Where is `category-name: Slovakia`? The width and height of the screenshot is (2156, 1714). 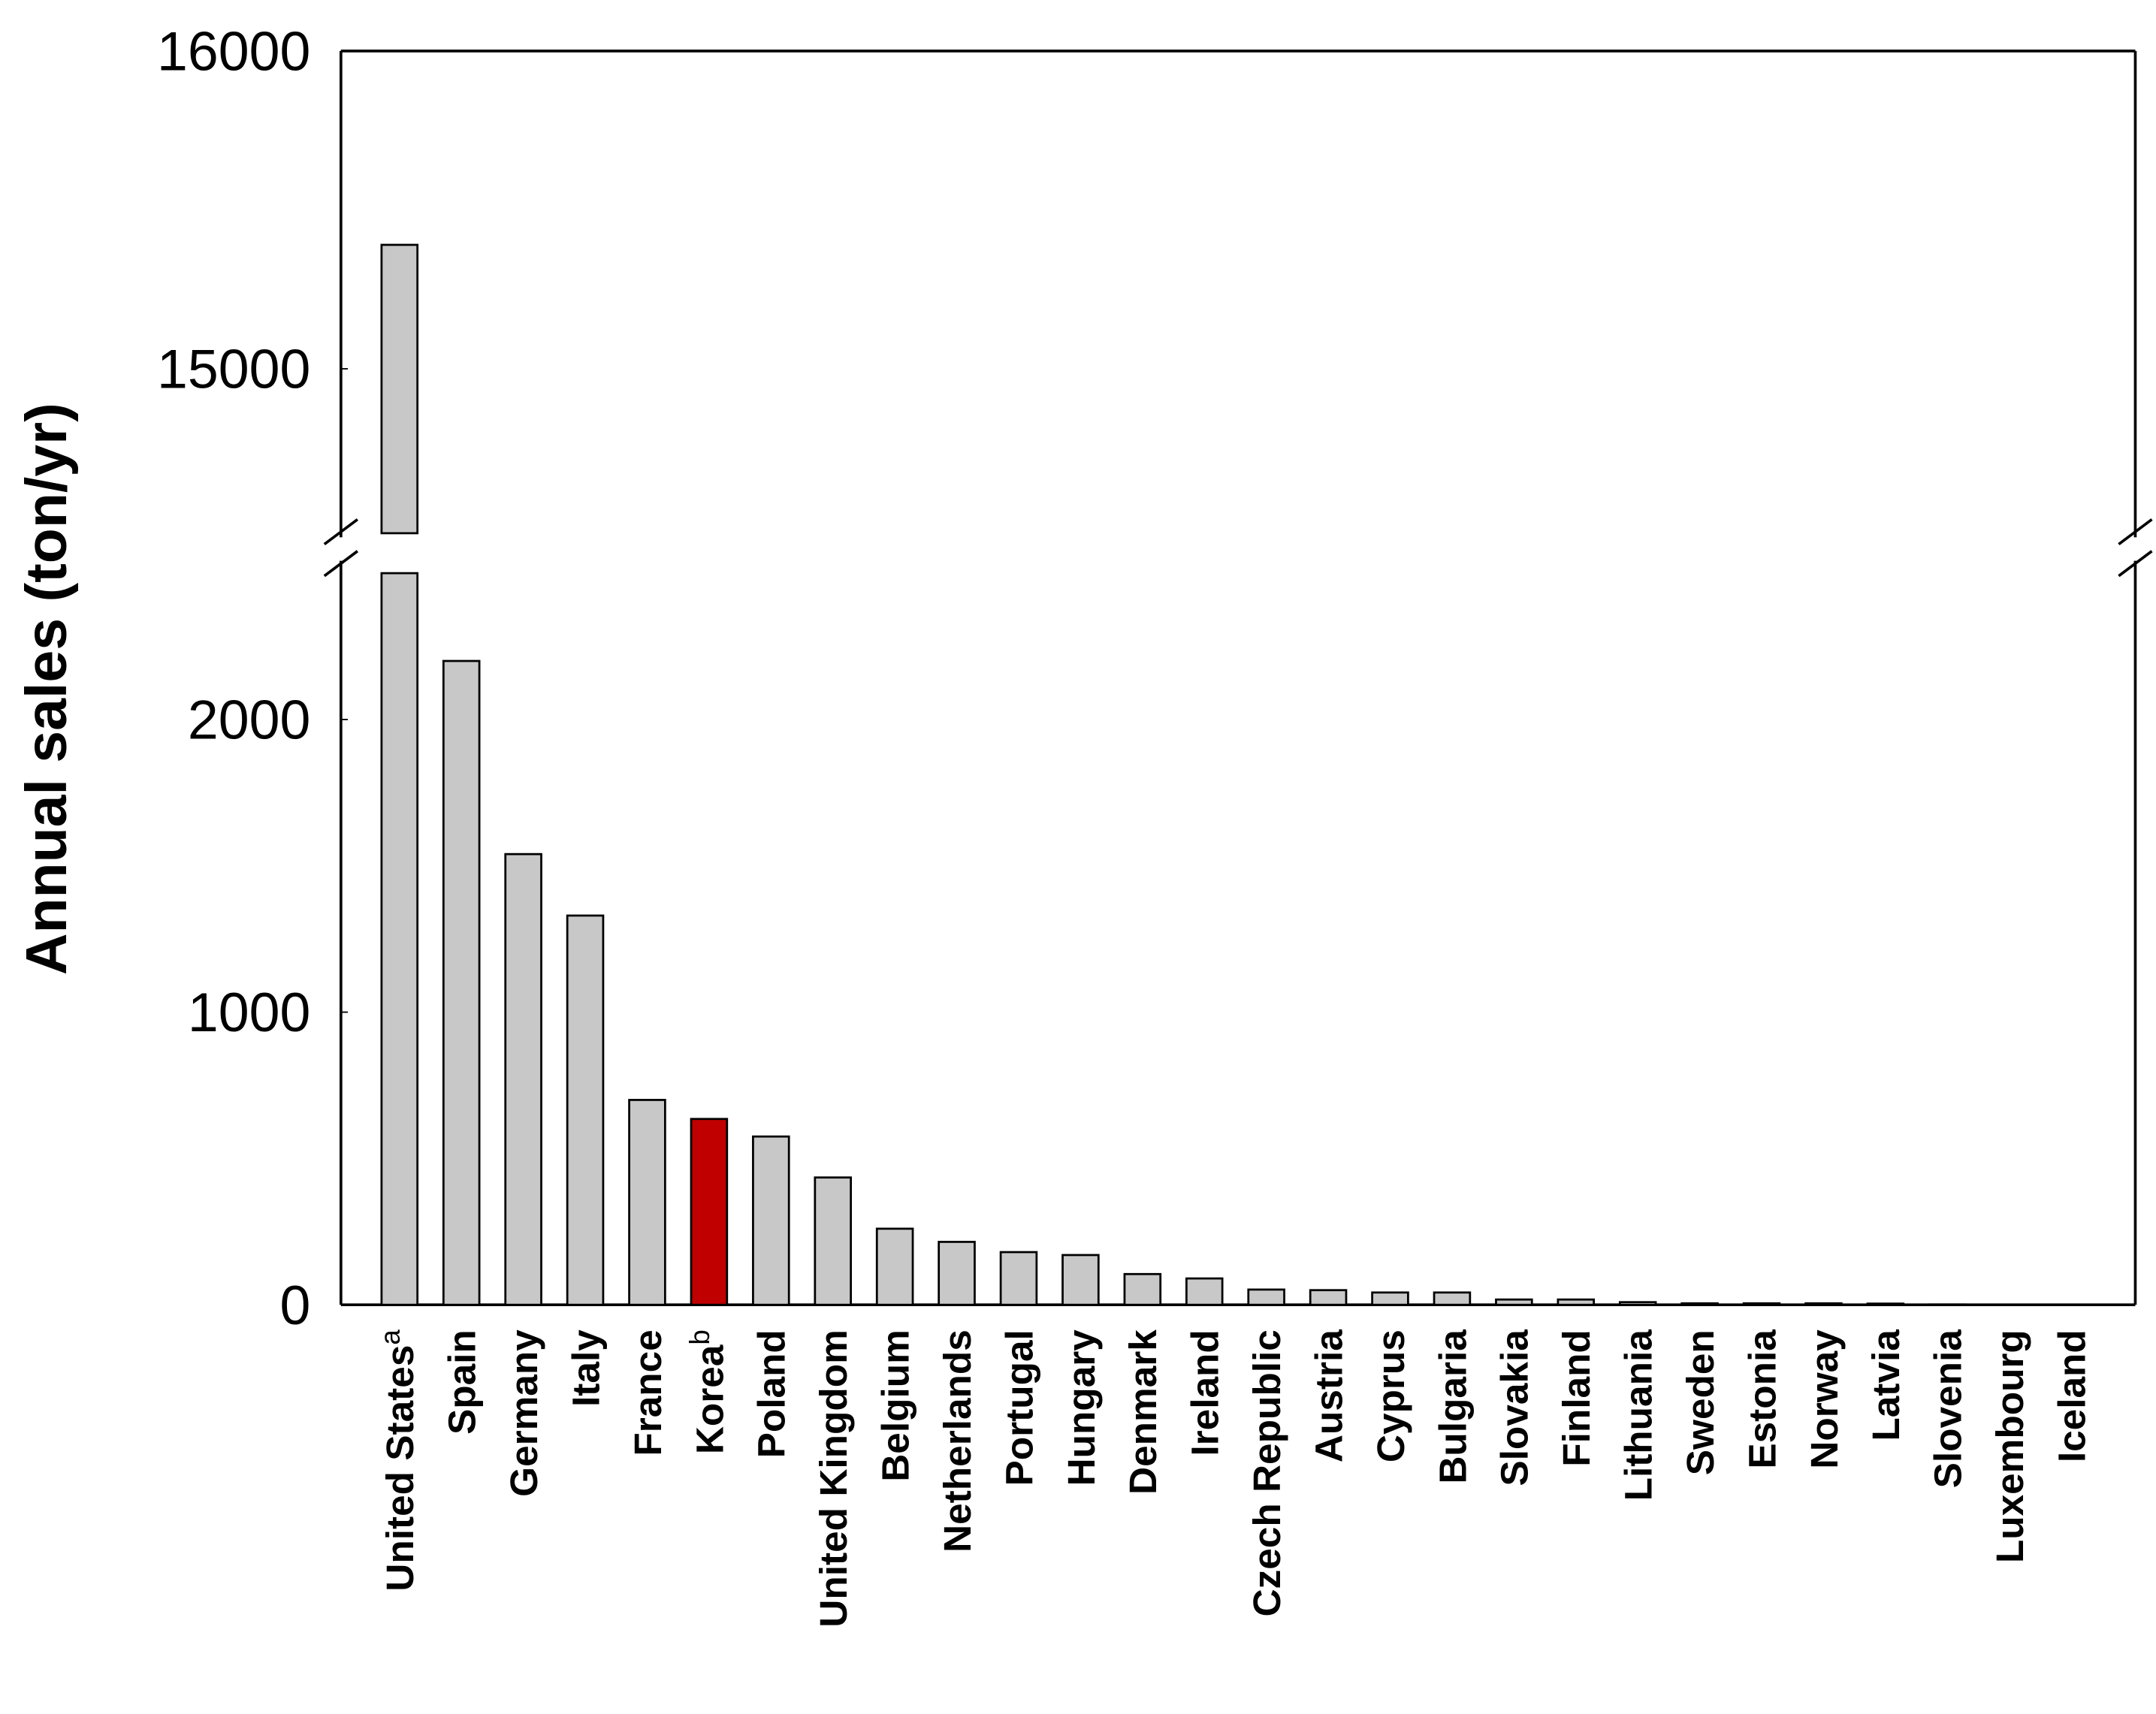
category-name: Slovakia is located at coordinates (1514, 1407).